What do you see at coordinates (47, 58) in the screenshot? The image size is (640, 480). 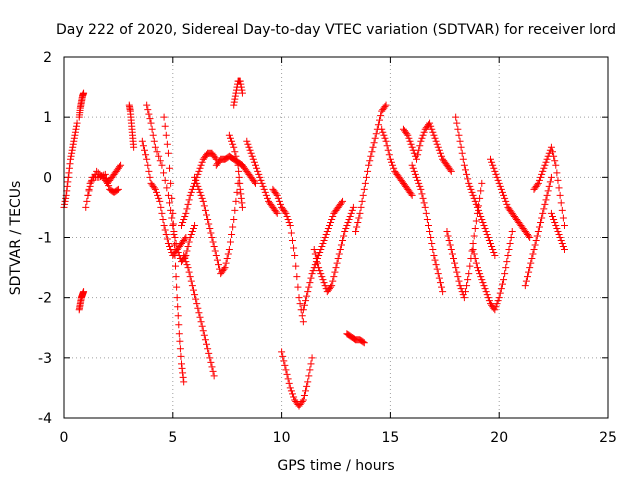 I see `y-tick-label: 2` at bounding box center [47, 58].